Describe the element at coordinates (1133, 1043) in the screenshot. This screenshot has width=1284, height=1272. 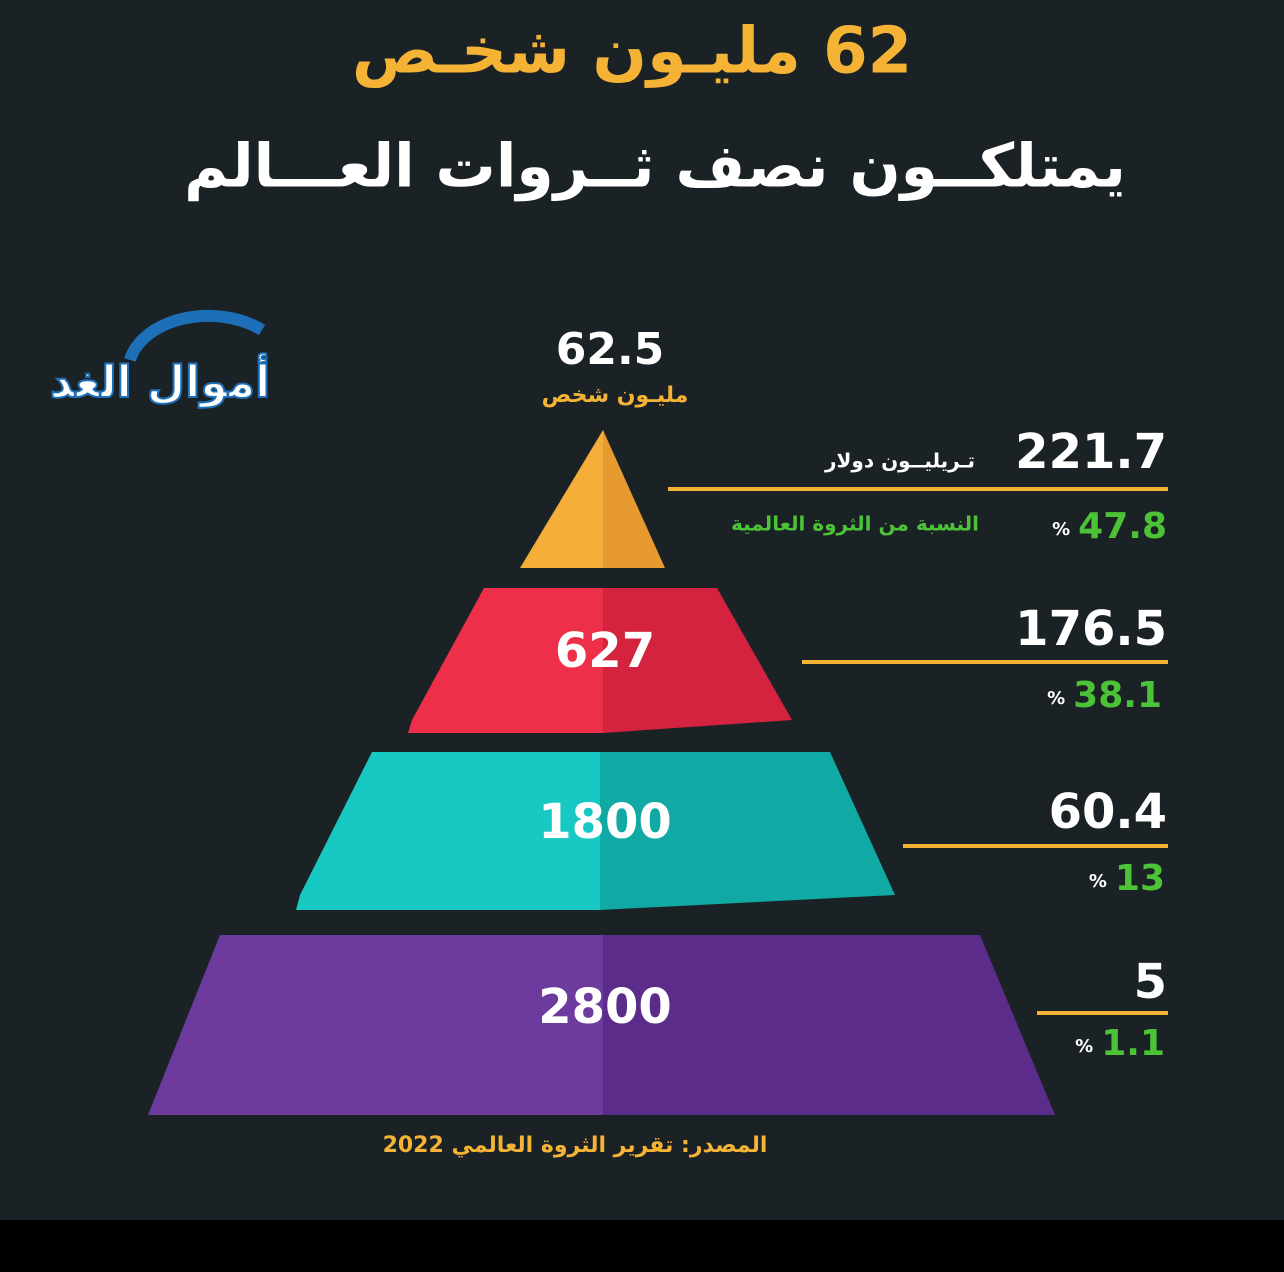
I see `share-value: 1.1` at that location.